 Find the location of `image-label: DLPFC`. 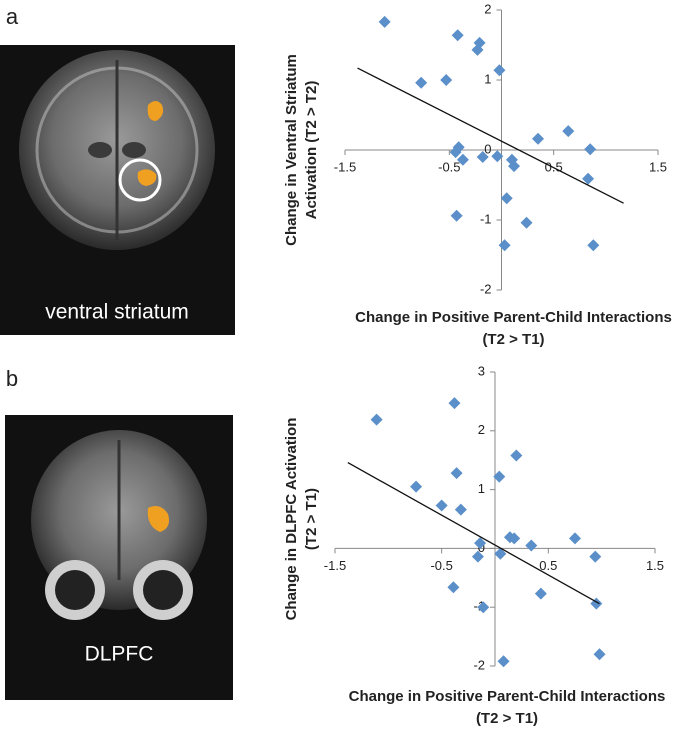

image-label: DLPFC is located at coordinates (119, 654).